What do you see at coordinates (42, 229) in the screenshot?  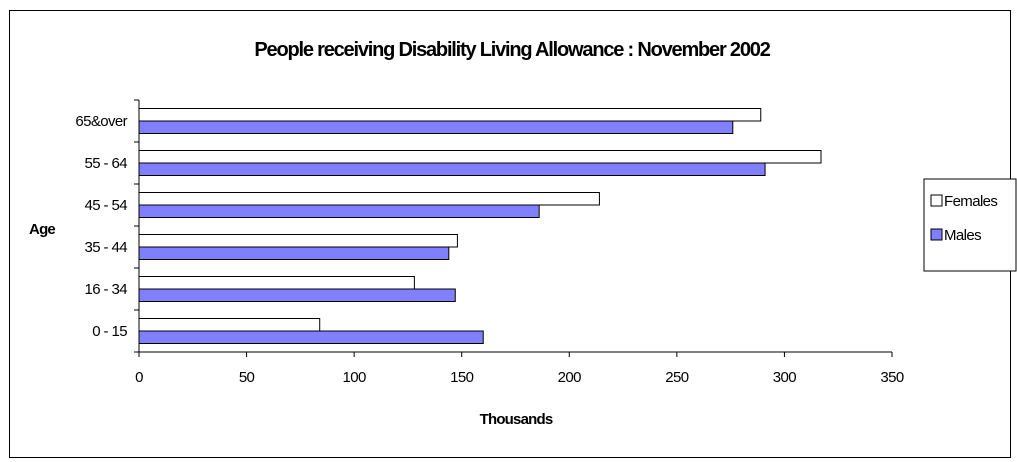 I see `y-axis-title: Age` at bounding box center [42, 229].